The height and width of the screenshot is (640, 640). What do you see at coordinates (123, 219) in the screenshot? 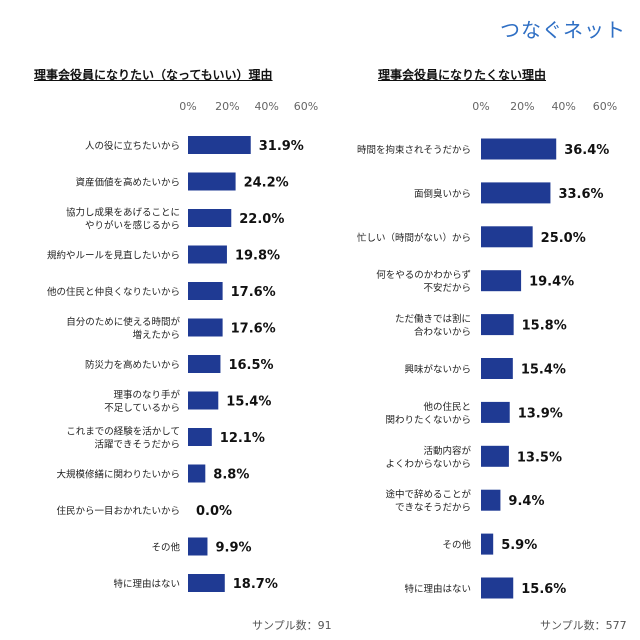
I see `left-category-label: 協力し成果をあげることにやりがいを感じるから` at bounding box center [123, 219].